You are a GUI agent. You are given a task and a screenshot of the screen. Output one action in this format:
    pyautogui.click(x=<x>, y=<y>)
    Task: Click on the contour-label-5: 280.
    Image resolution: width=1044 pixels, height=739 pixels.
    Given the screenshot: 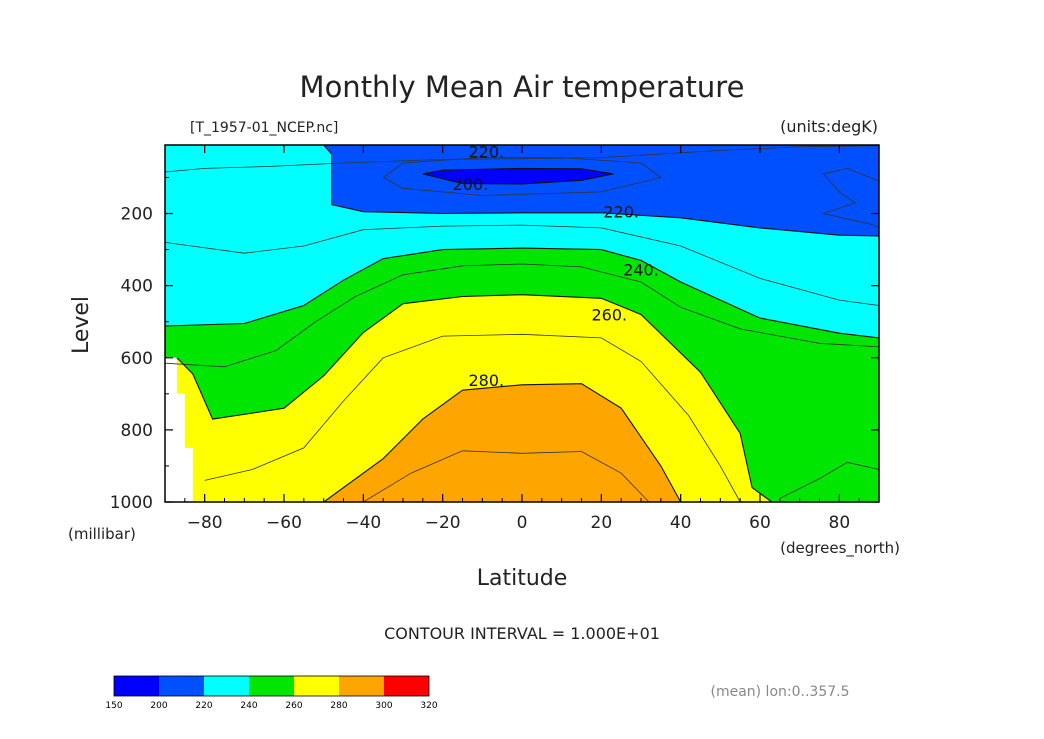 What is the action you would take?
    pyautogui.click(x=486, y=380)
    